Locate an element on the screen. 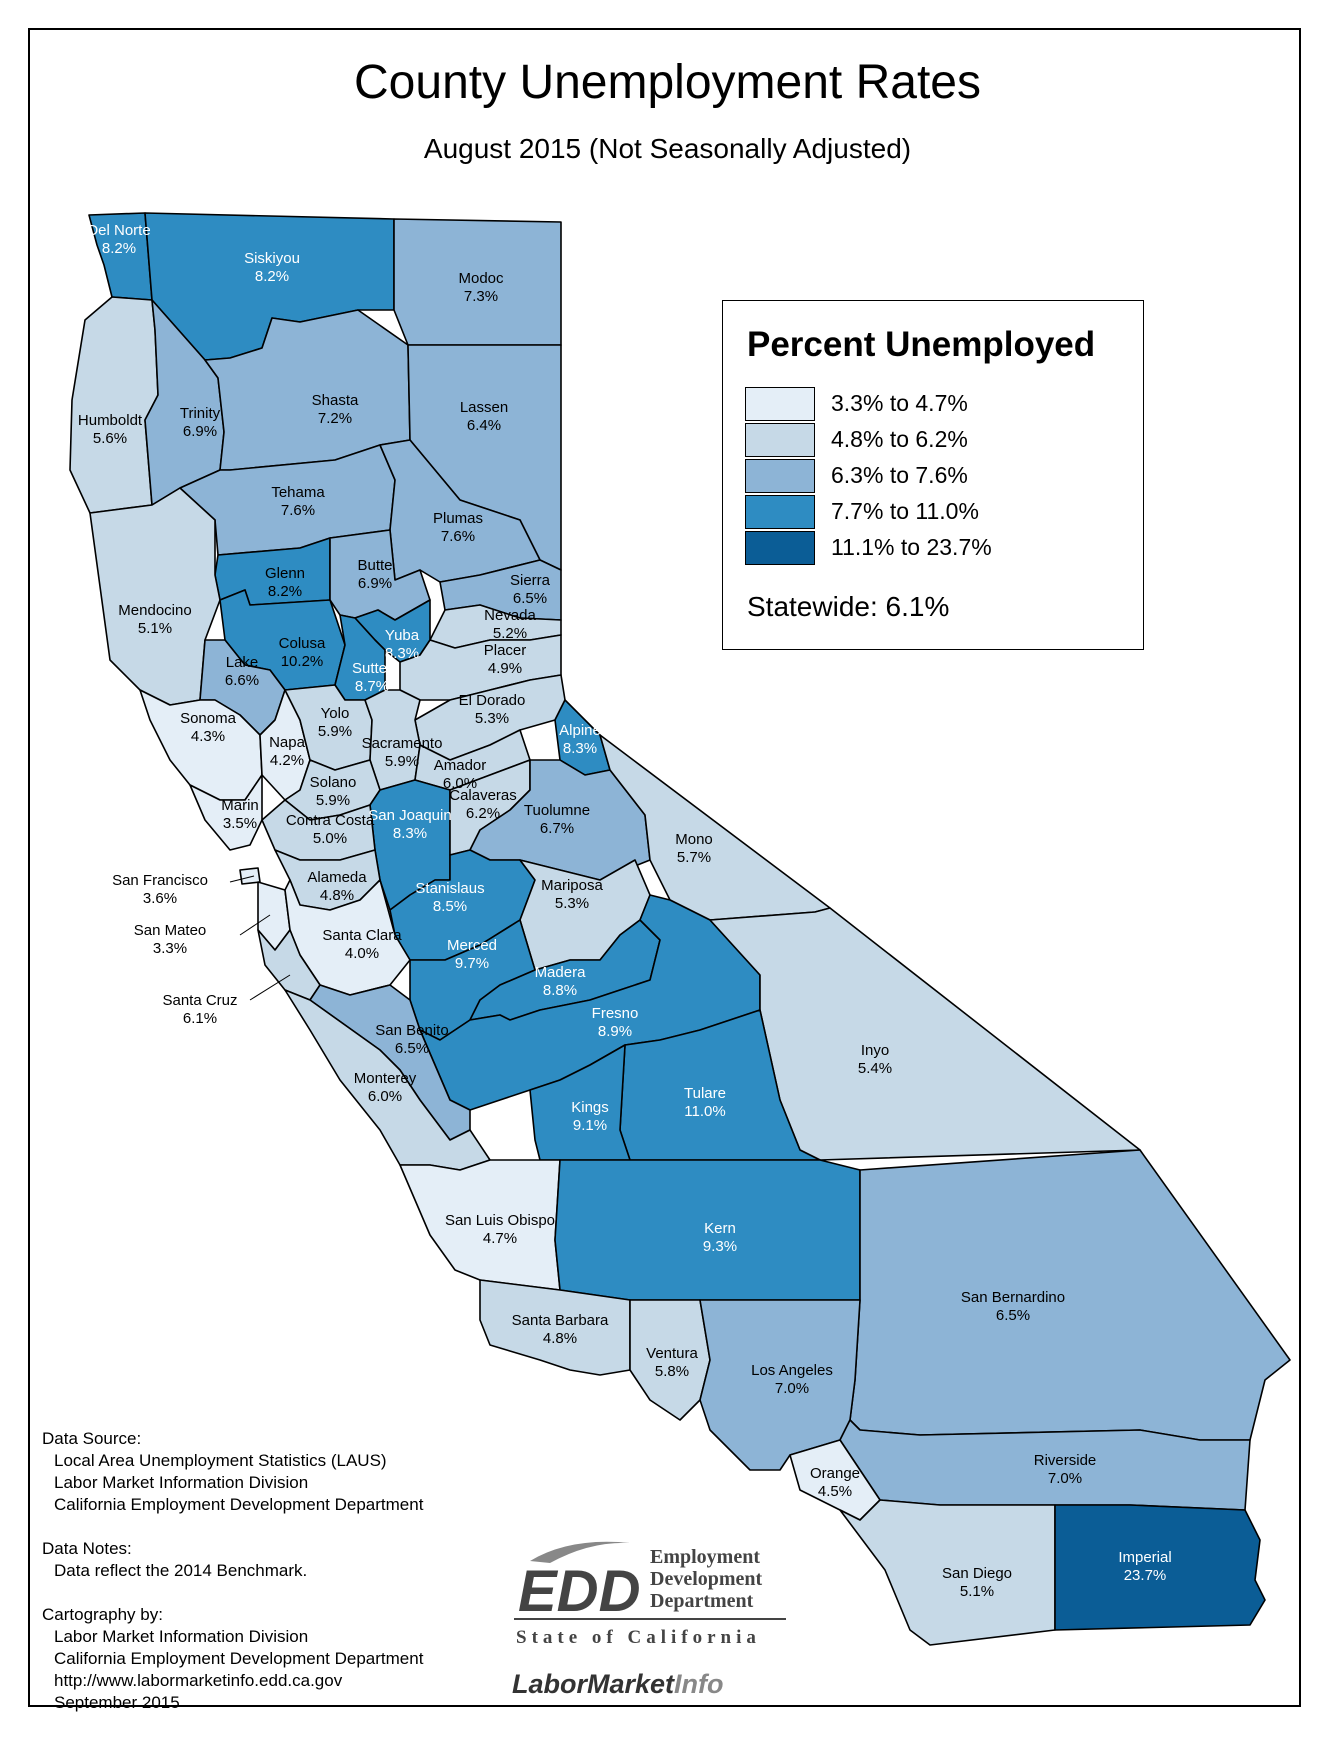 The width and height of the screenshot is (1335, 1739). county-name-tulare: Tulare is located at coordinates (705, 1093).